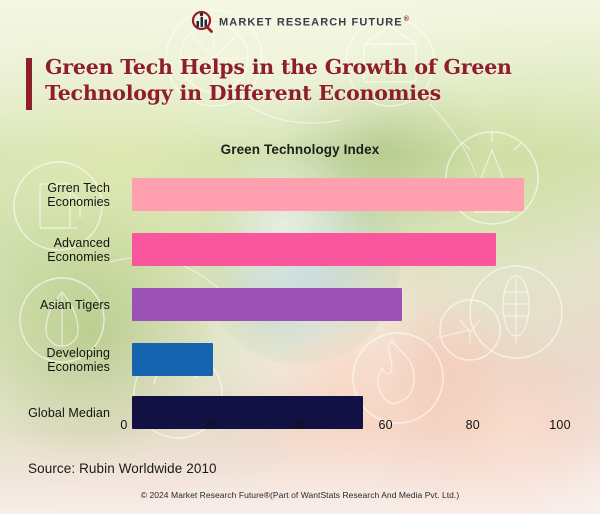 The height and width of the screenshot is (514, 600). I want to click on chart-x-axis: 0 20 40 60 80 100, so click(300, 431).